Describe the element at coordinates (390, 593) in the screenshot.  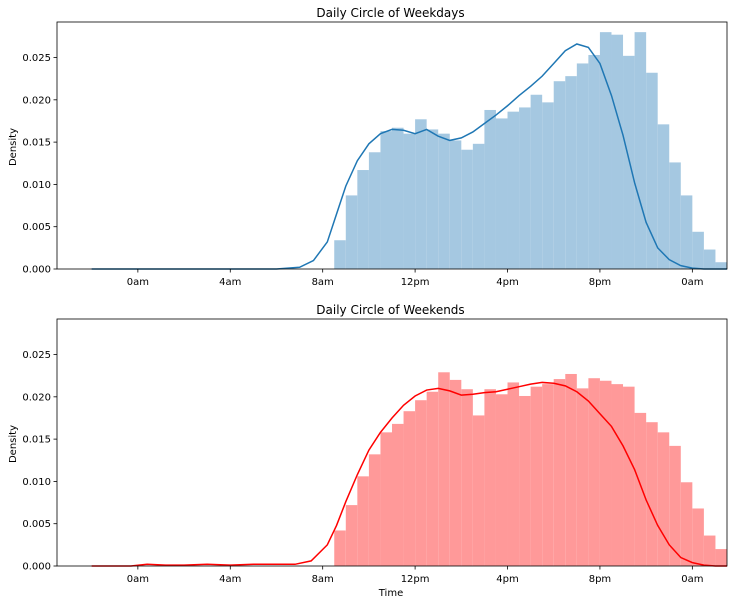
I see `x-axis-label: Time` at that location.